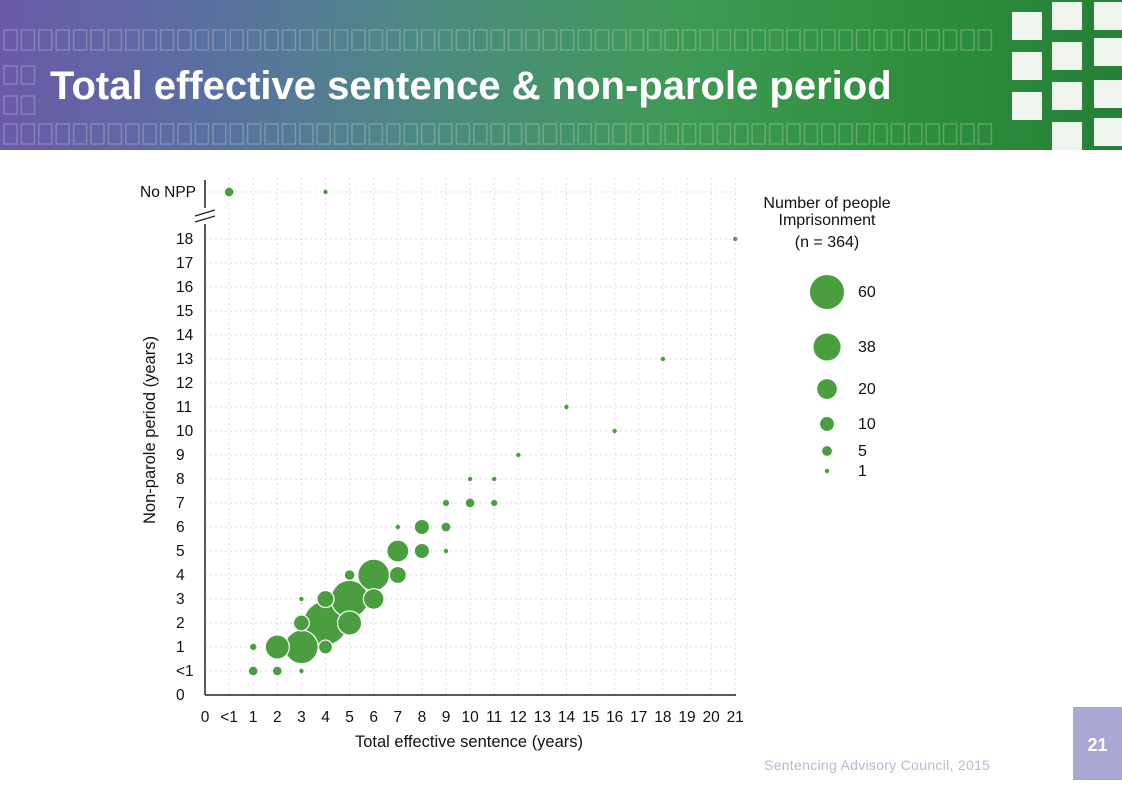 This screenshot has height=793, width=1122. Describe the element at coordinates (397, 717) in the screenshot. I see `x-tick-label: 7` at that location.